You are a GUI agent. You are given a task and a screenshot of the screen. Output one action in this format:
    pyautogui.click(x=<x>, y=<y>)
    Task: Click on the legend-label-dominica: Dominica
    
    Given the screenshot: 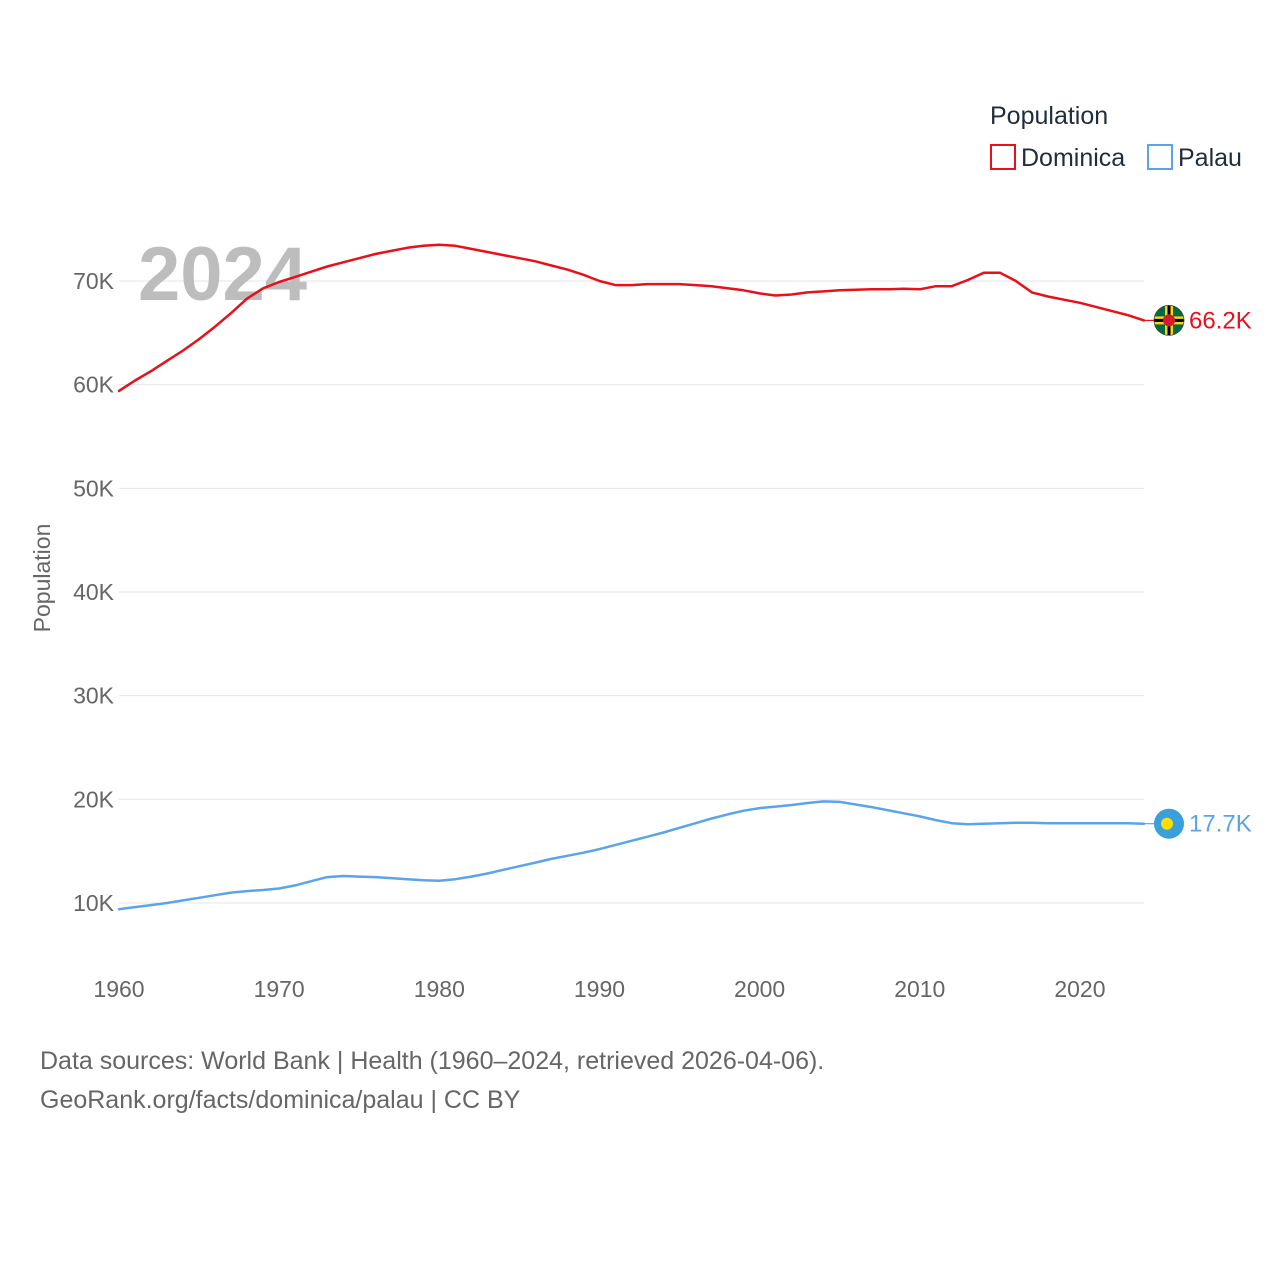 What is the action you would take?
    pyautogui.click(x=1073, y=158)
    